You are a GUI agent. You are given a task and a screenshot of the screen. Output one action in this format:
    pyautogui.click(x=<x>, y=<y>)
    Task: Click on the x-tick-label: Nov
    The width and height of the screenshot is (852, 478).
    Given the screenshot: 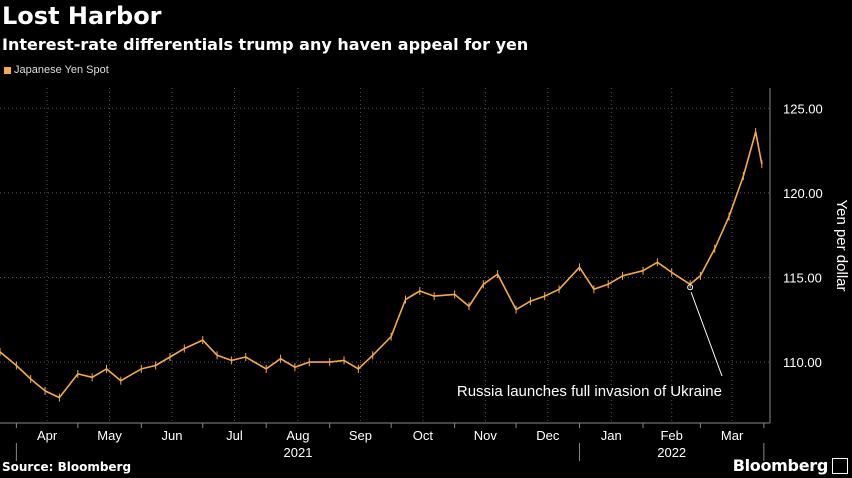 What is the action you would take?
    pyautogui.click(x=486, y=435)
    